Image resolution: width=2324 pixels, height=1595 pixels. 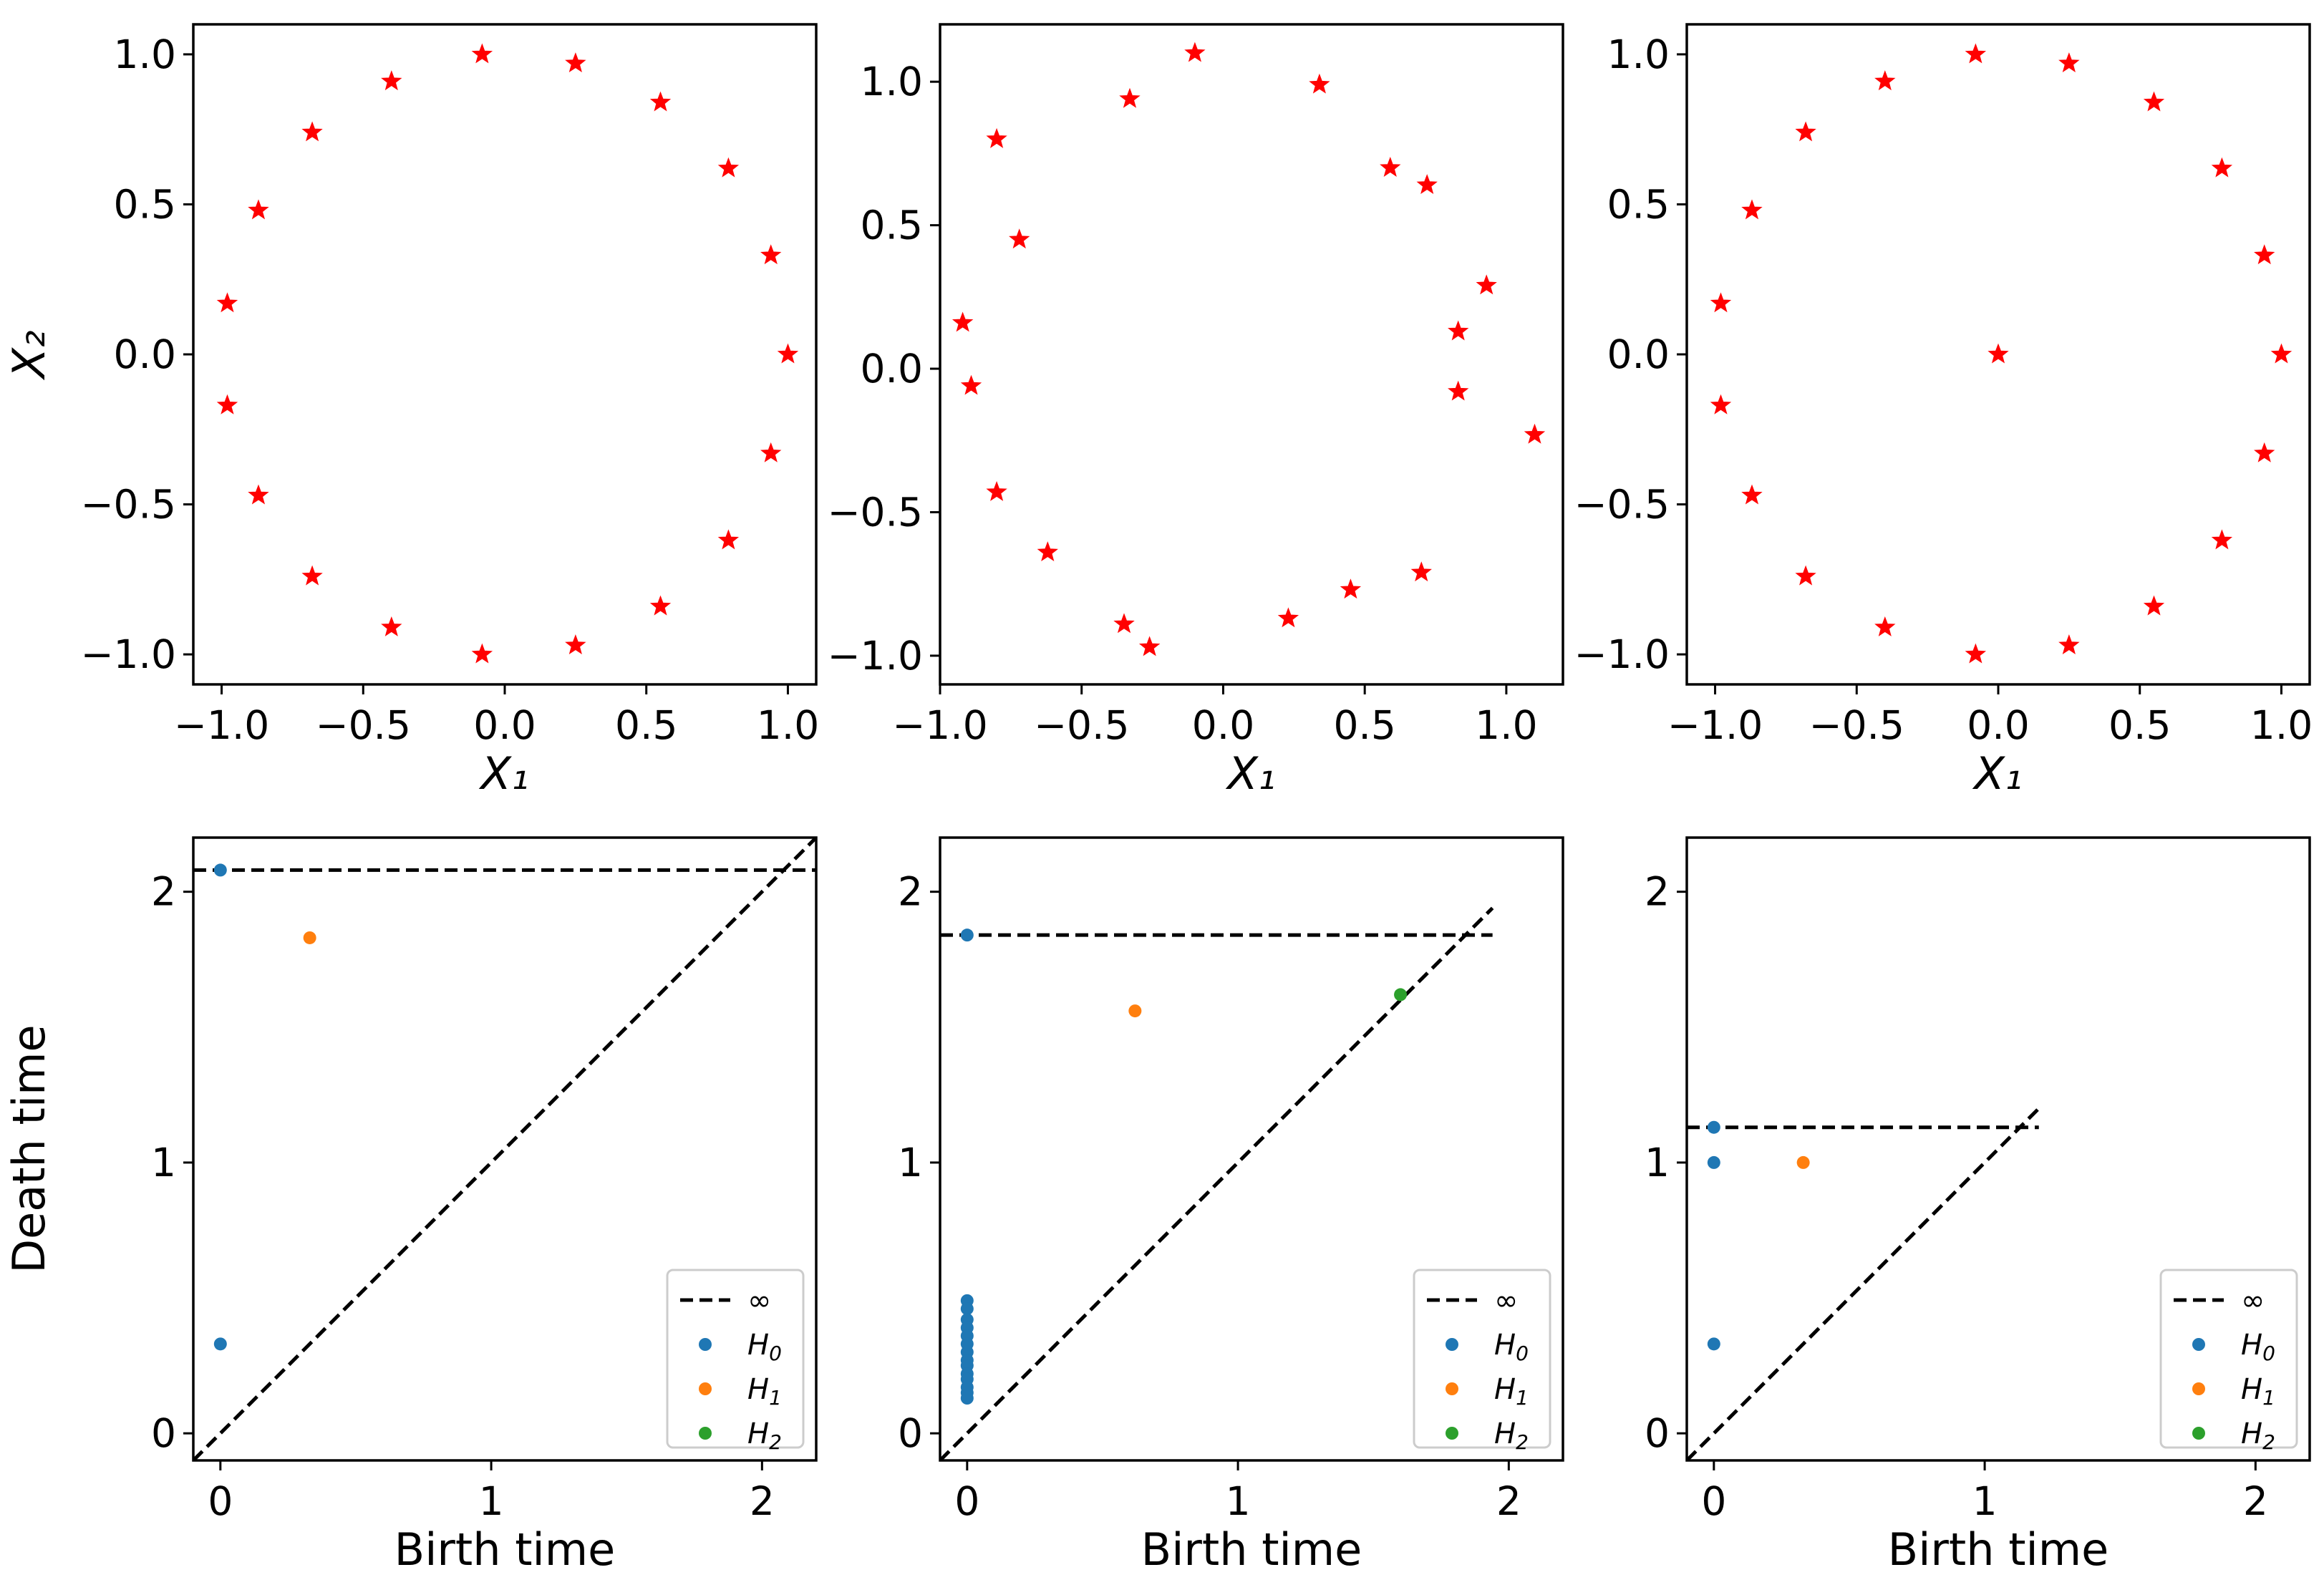 I want to click on y-tick-label: 2, so click(x=910, y=892).